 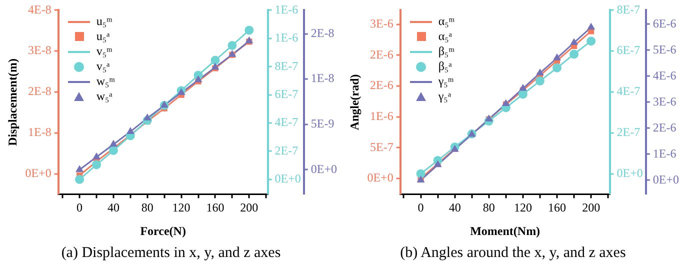 What do you see at coordinates (382, 115) in the screenshot?
I see `y-tick-label: 1E-6` at bounding box center [382, 115].